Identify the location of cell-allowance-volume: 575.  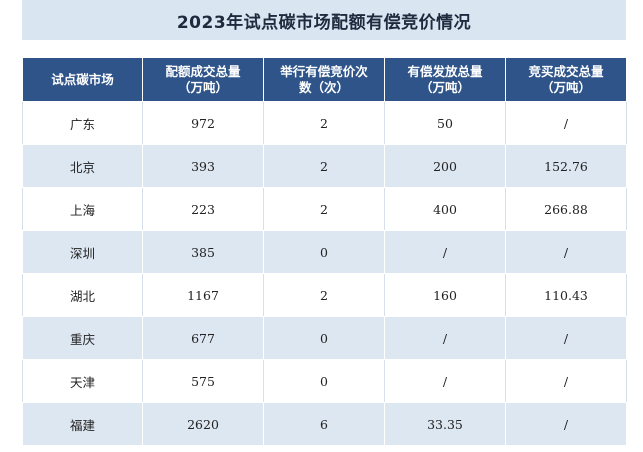
(203, 381).